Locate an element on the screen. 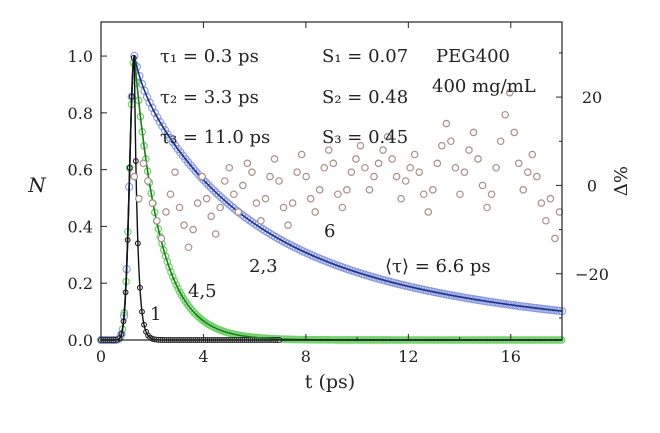 The image size is (660, 433). x-tick-label: 4 is located at coordinates (203, 356).